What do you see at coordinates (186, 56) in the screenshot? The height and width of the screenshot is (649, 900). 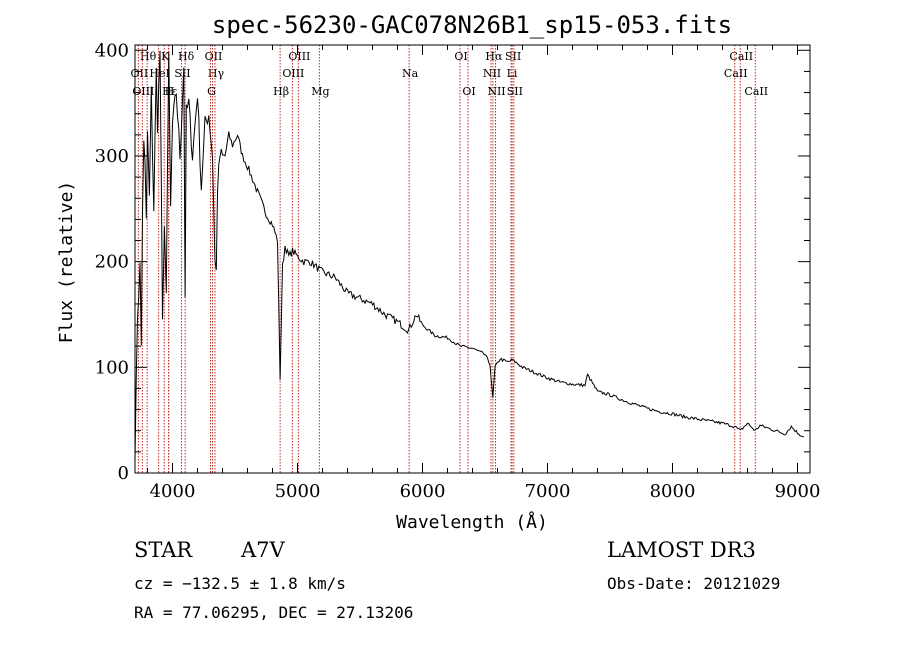 I see `spectral-line-label: Hδ` at bounding box center [186, 56].